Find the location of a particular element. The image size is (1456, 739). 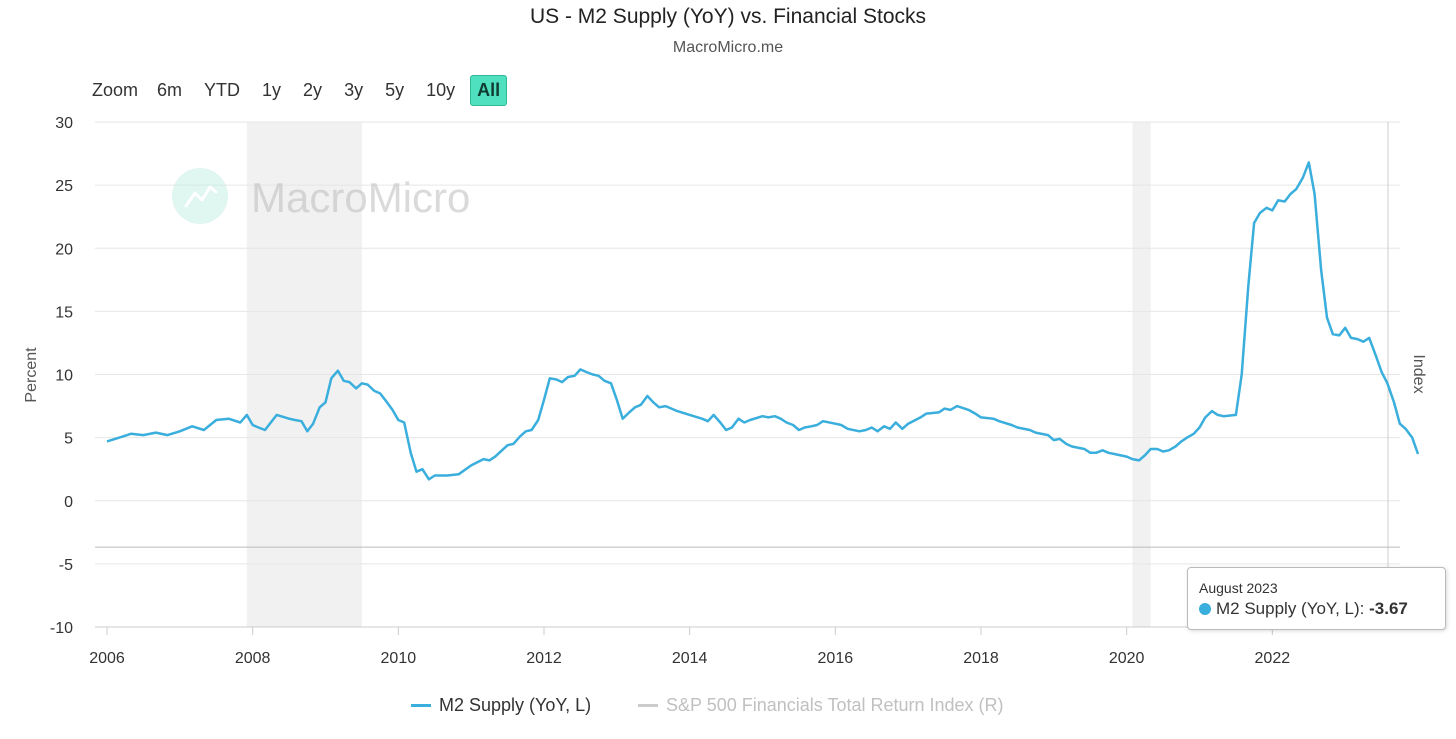

y-tick-label: 30 is located at coordinates (64, 123).